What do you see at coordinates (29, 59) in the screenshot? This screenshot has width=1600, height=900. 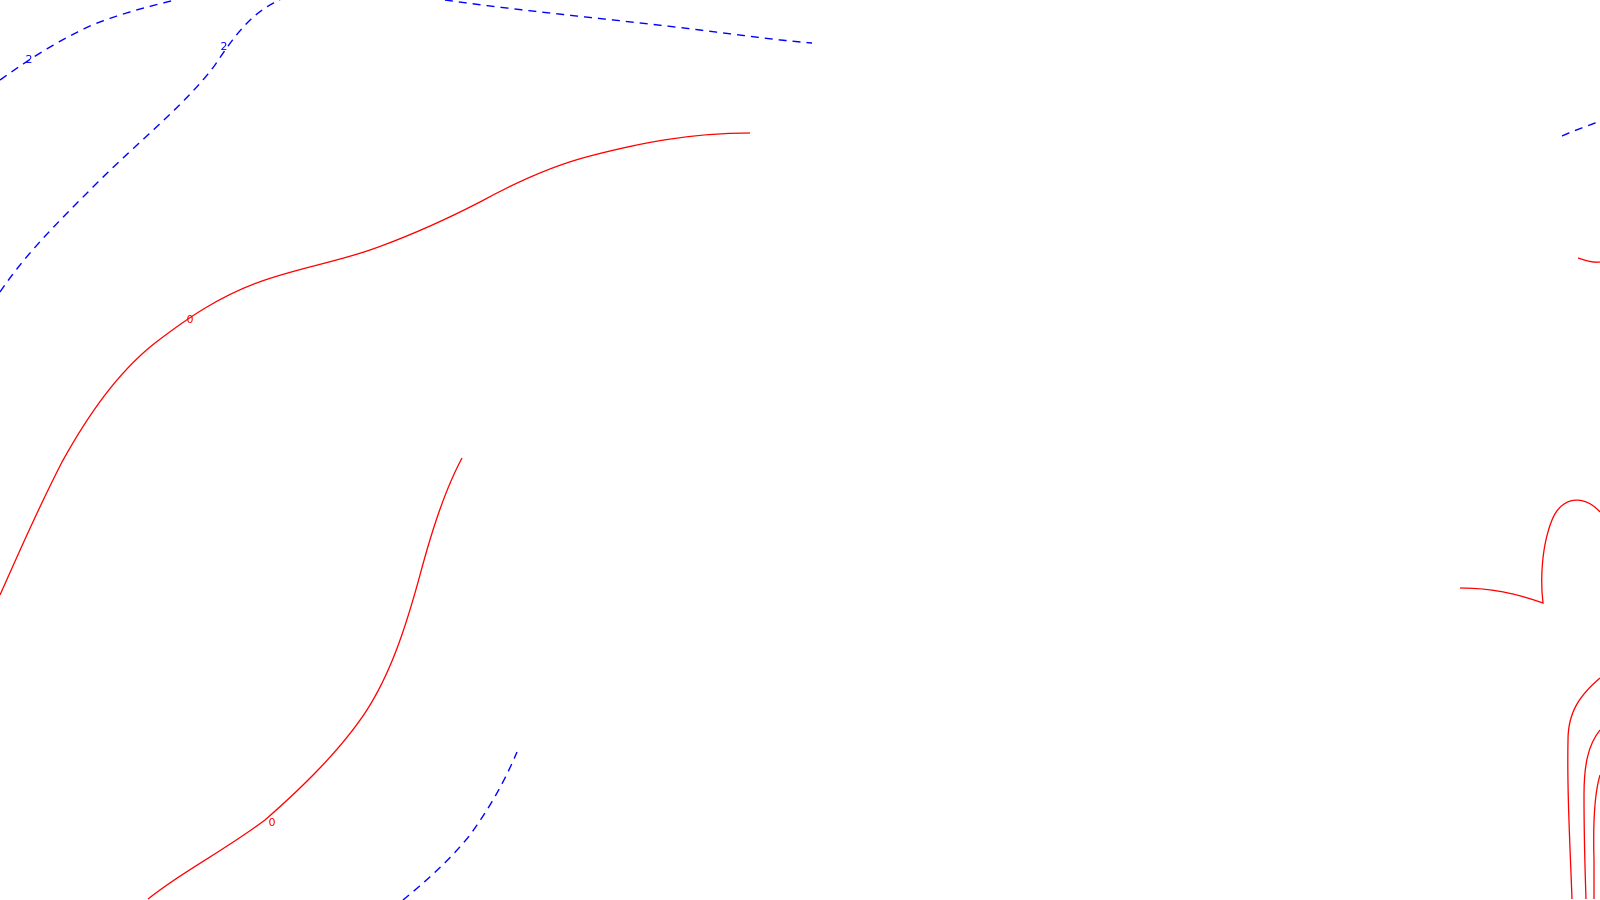 I see `contour-label-blue-outer: 2` at bounding box center [29, 59].